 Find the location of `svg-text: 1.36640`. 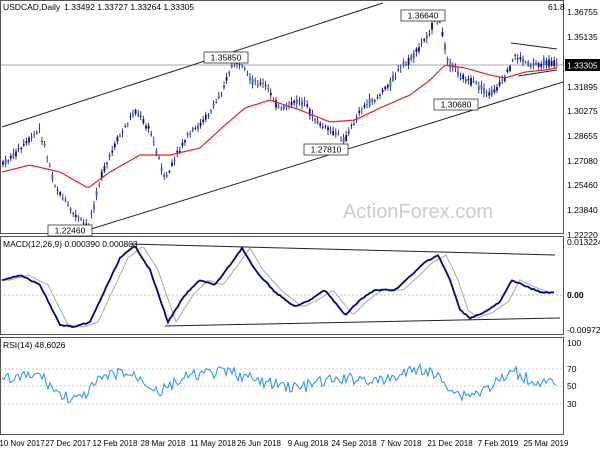

svg-text: 1.36640 is located at coordinates (423, 16).